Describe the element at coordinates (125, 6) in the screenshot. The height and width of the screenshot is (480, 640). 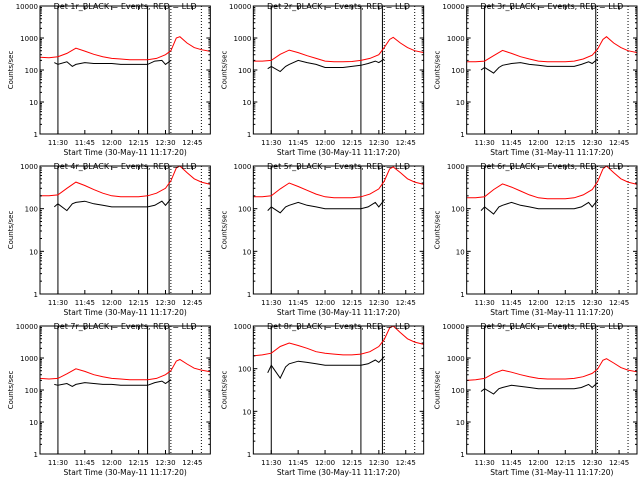
I see `chart-title: Det 1r_BLACK = Events, RED = LLD` at that location.